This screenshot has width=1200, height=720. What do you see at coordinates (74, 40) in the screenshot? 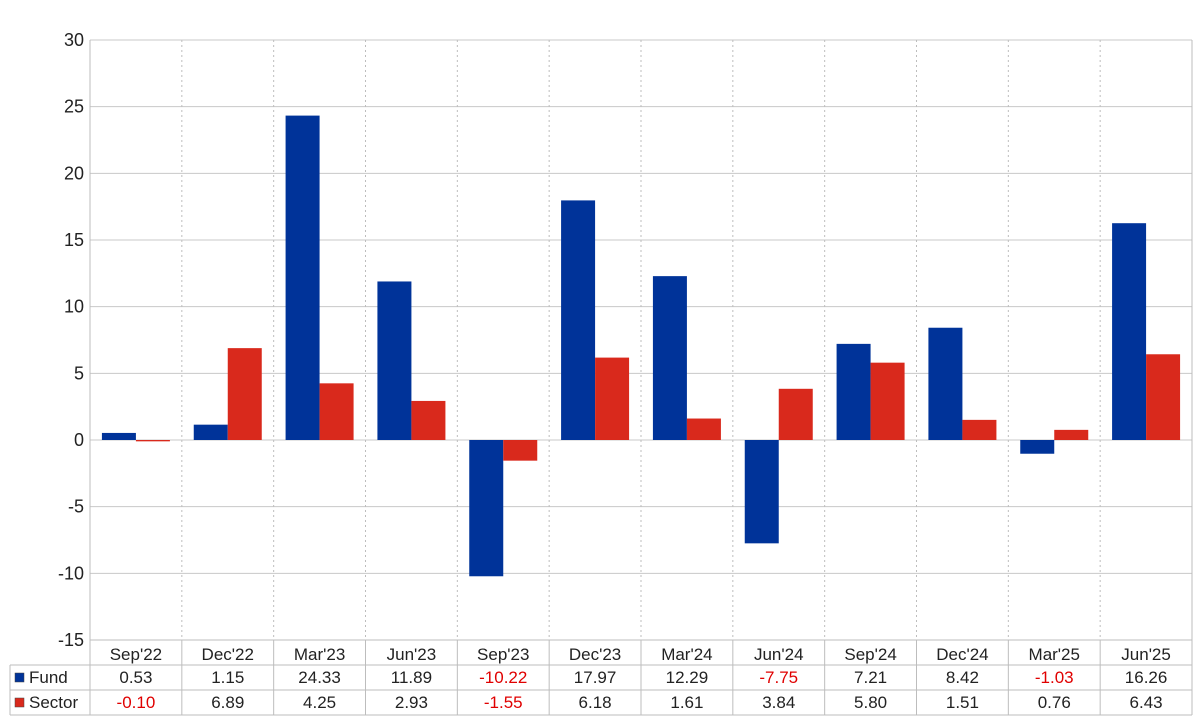
I see `y-tick-label: 30` at bounding box center [74, 40].